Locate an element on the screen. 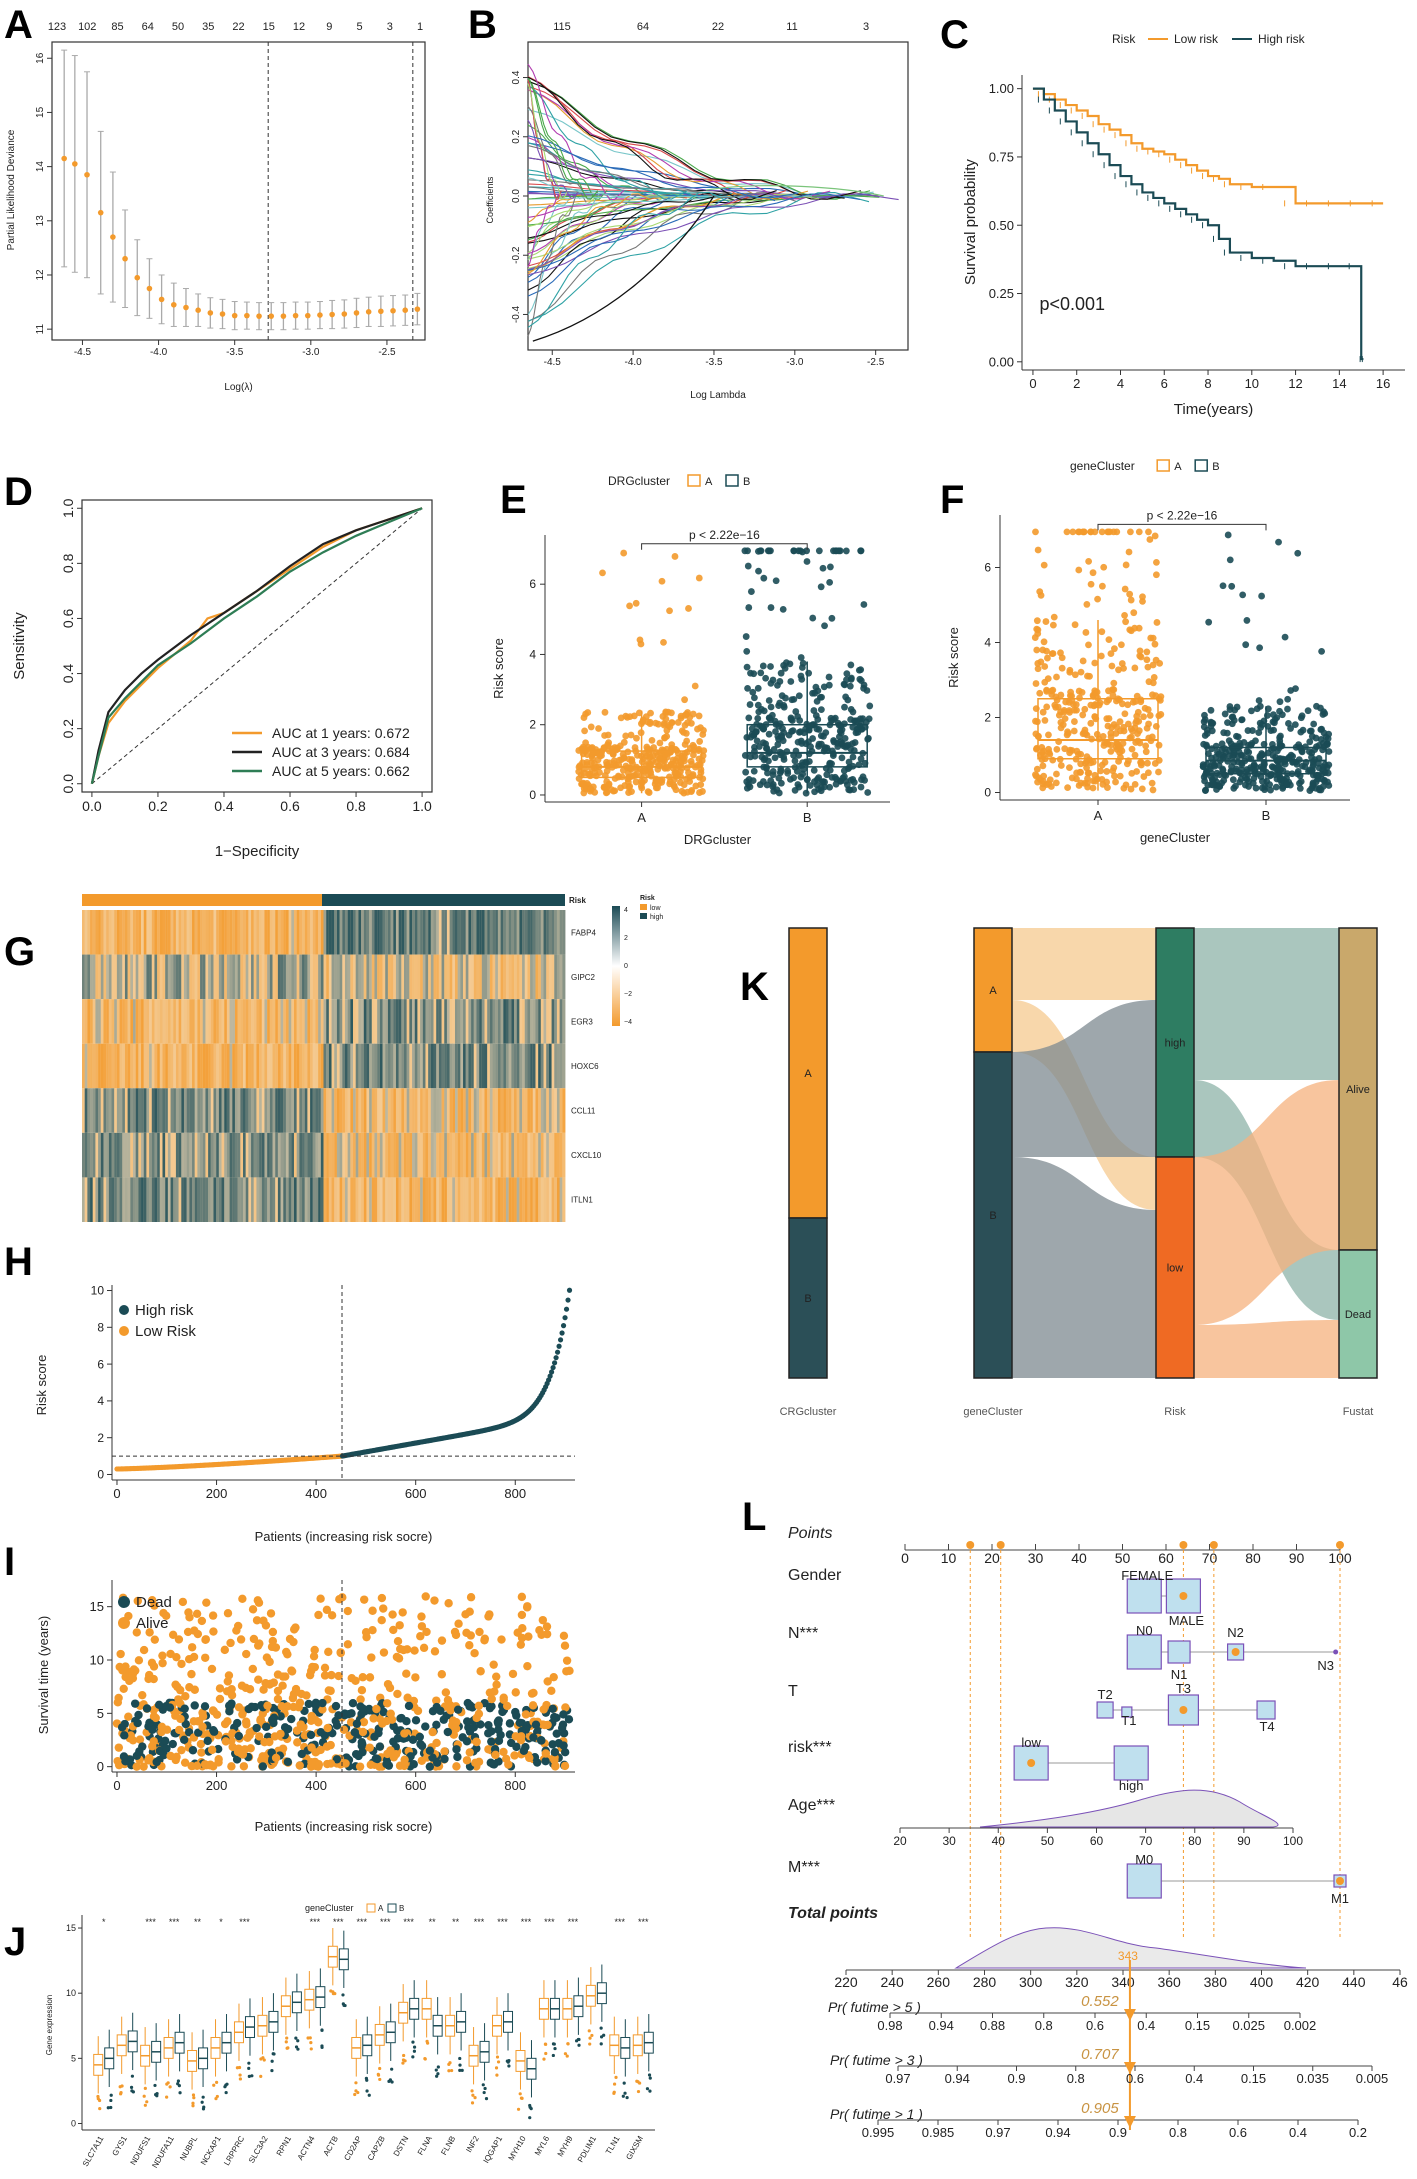  risk-point is located at coordinates (566, 1309).